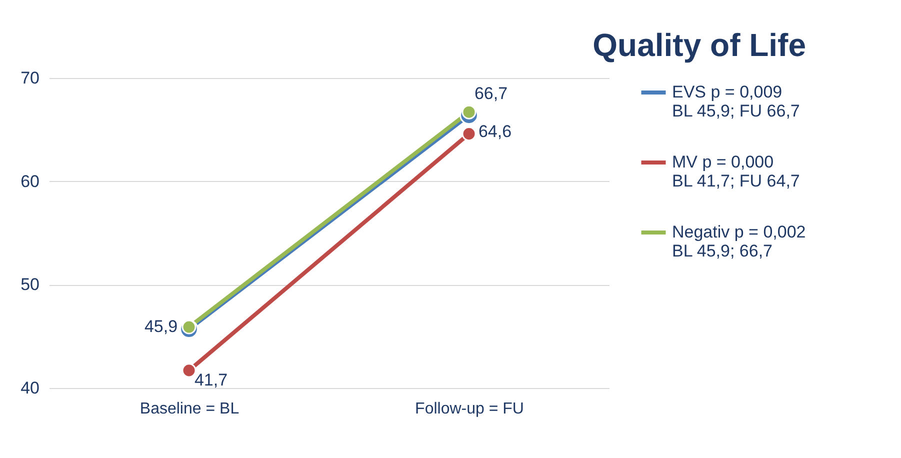  What do you see at coordinates (211, 380) in the screenshot?
I see `data-label: 41,7` at bounding box center [211, 380].